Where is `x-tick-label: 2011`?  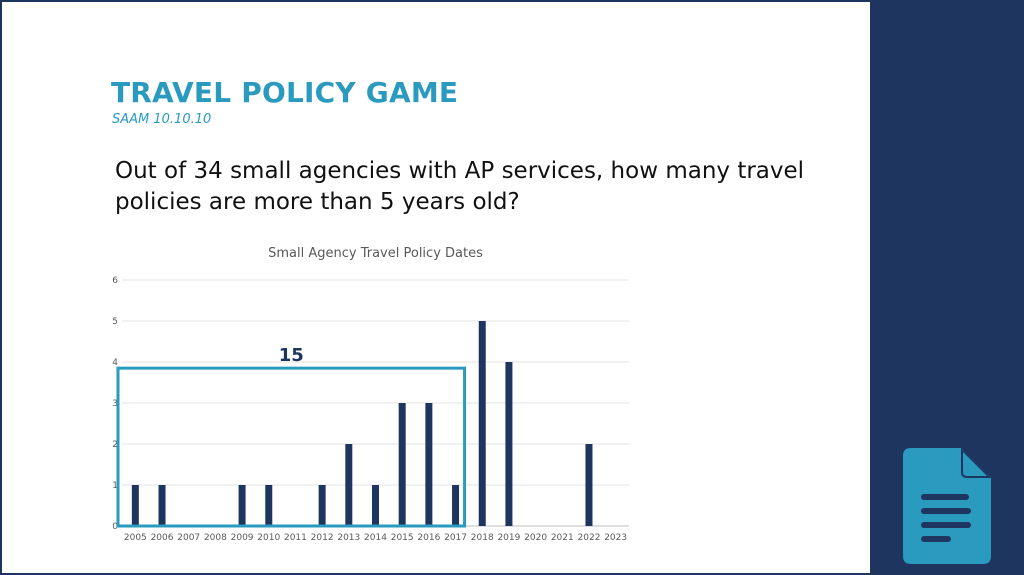 x-tick-label: 2011 is located at coordinates (295, 538).